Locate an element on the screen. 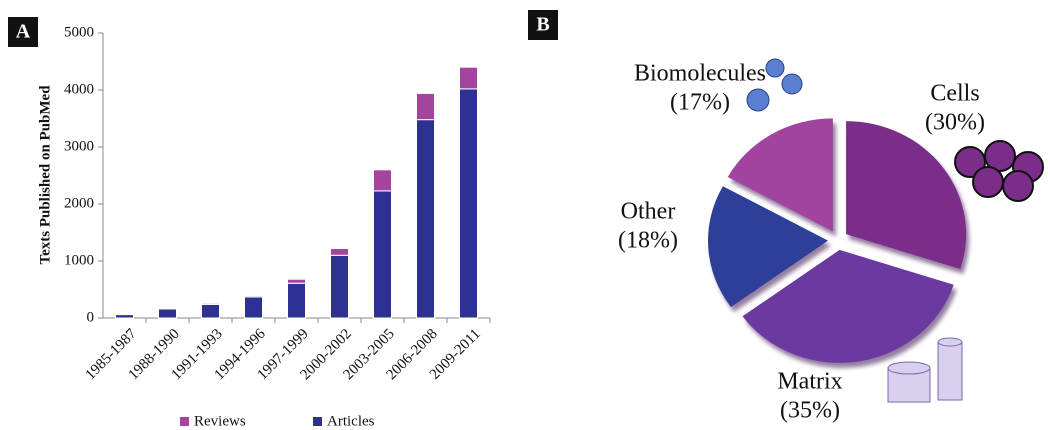  panel-label: A is located at coordinates (23, 32).